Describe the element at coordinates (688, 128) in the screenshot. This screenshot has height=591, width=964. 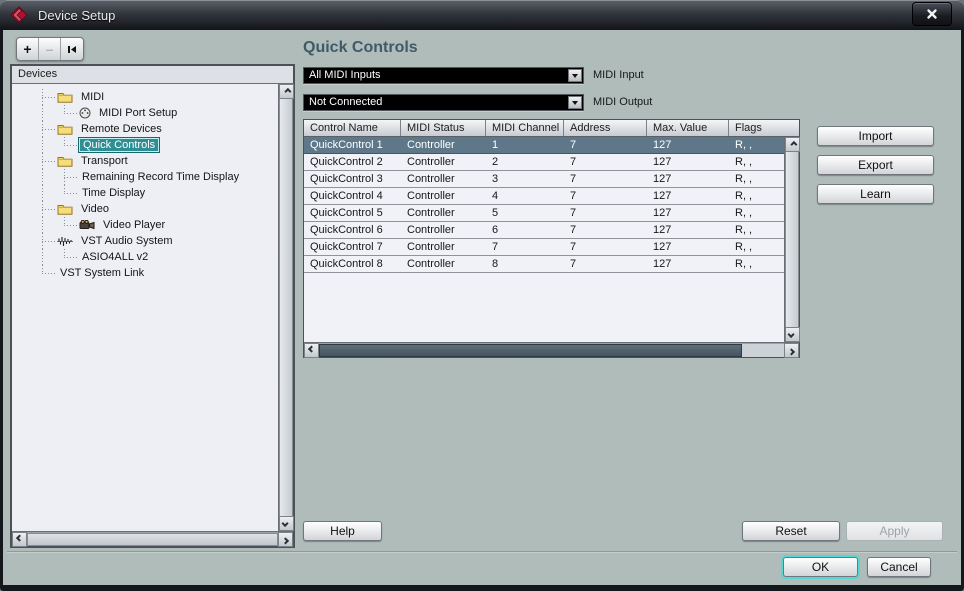
I see `column-header-max-value: Max. Value` at that location.